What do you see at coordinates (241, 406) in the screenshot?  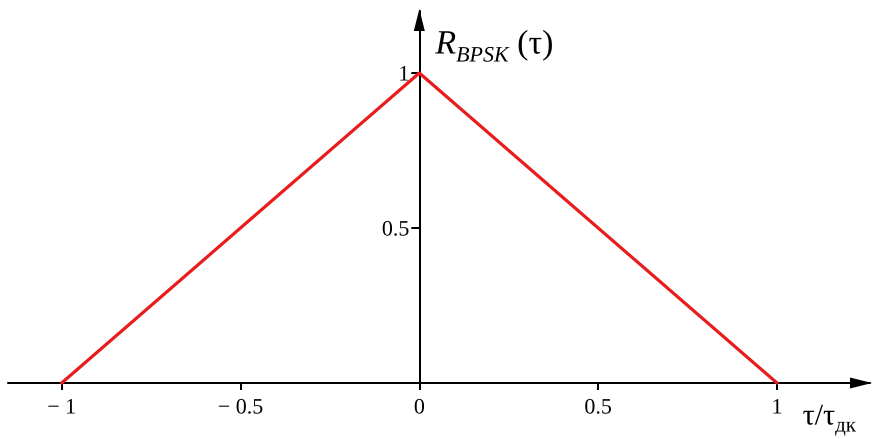 I see `x-tick-label: − 0.5` at bounding box center [241, 406].